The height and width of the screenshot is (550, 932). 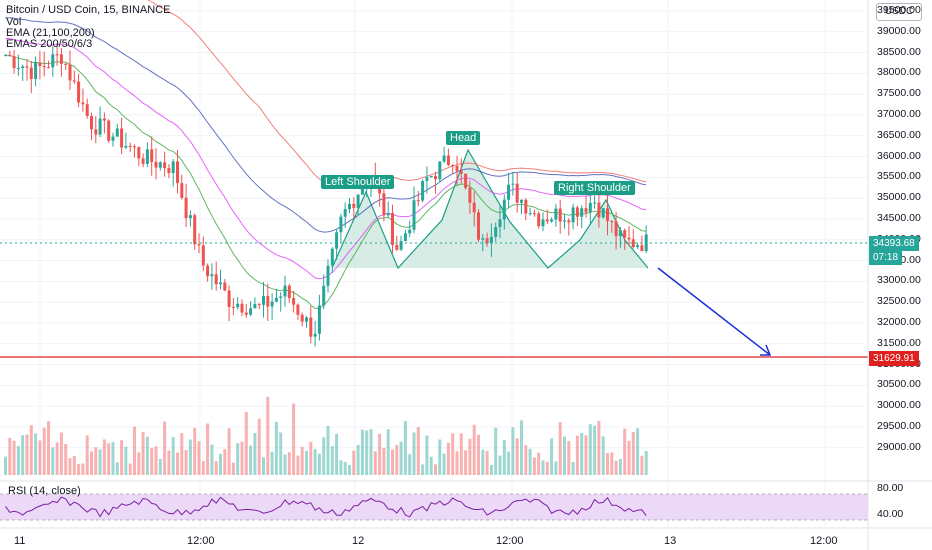 I want to click on price-tick: 36000.00, so click(x=899, y=155).